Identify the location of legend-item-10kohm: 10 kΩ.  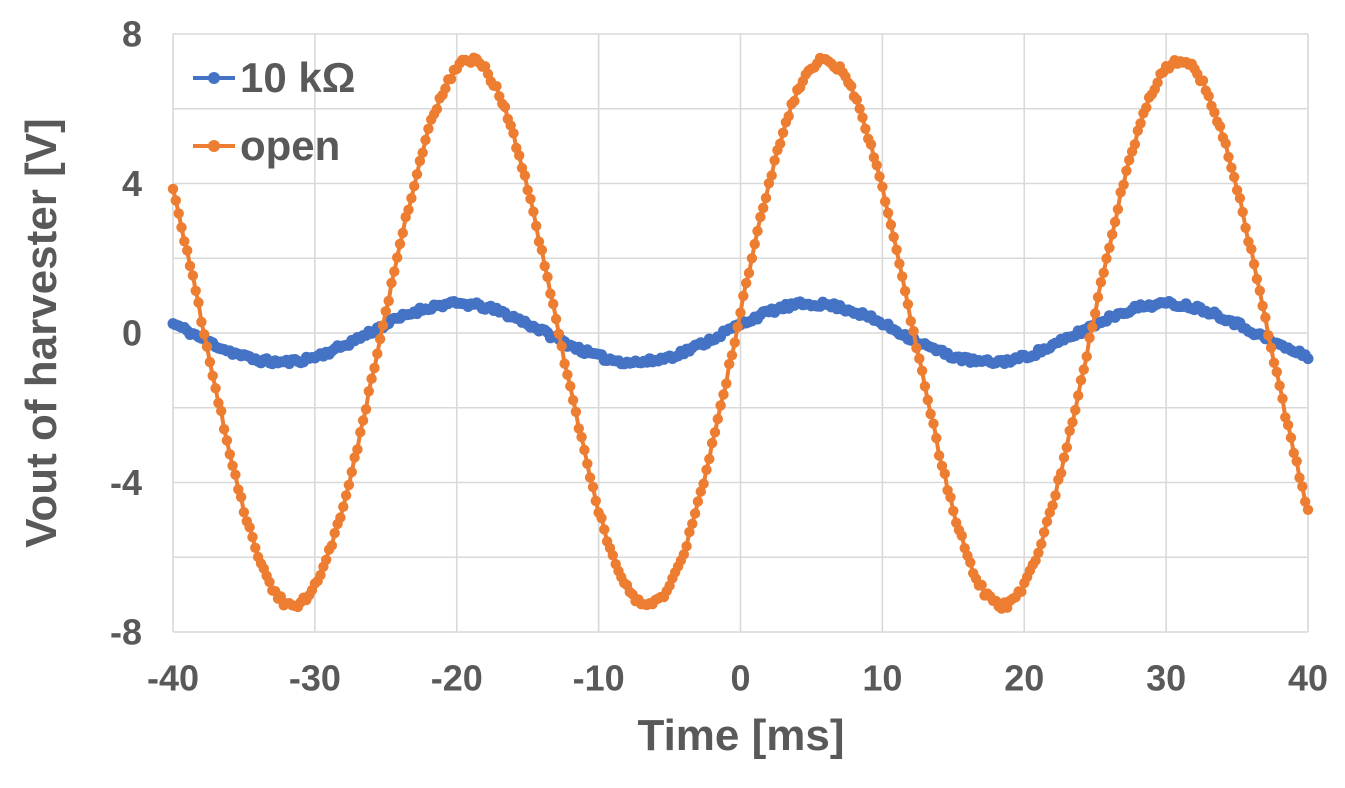
(274, 78).